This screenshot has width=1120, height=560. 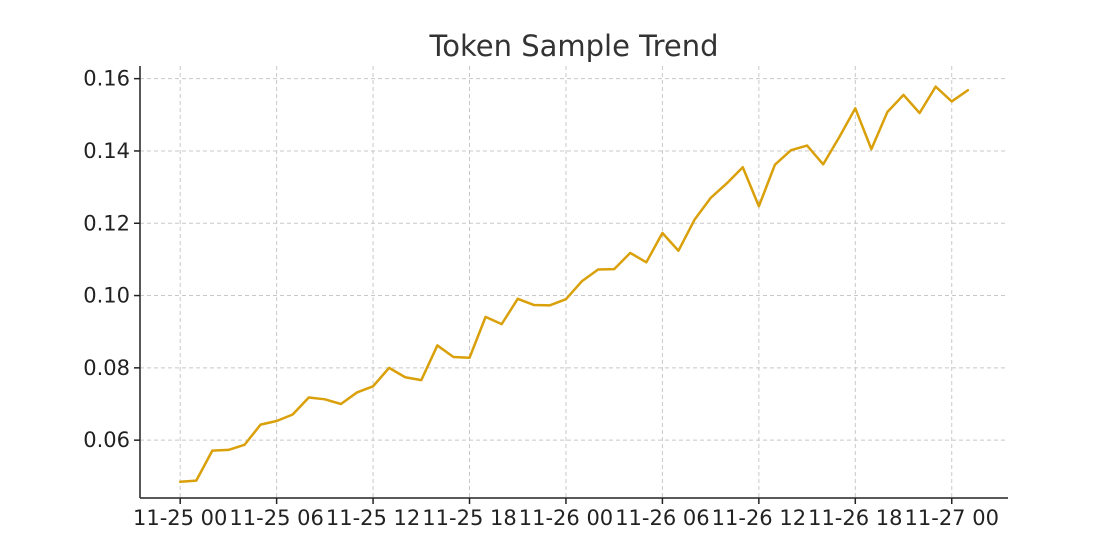 I want to click on x-tick-label: 11-27 00, so click(x=952, y=518).